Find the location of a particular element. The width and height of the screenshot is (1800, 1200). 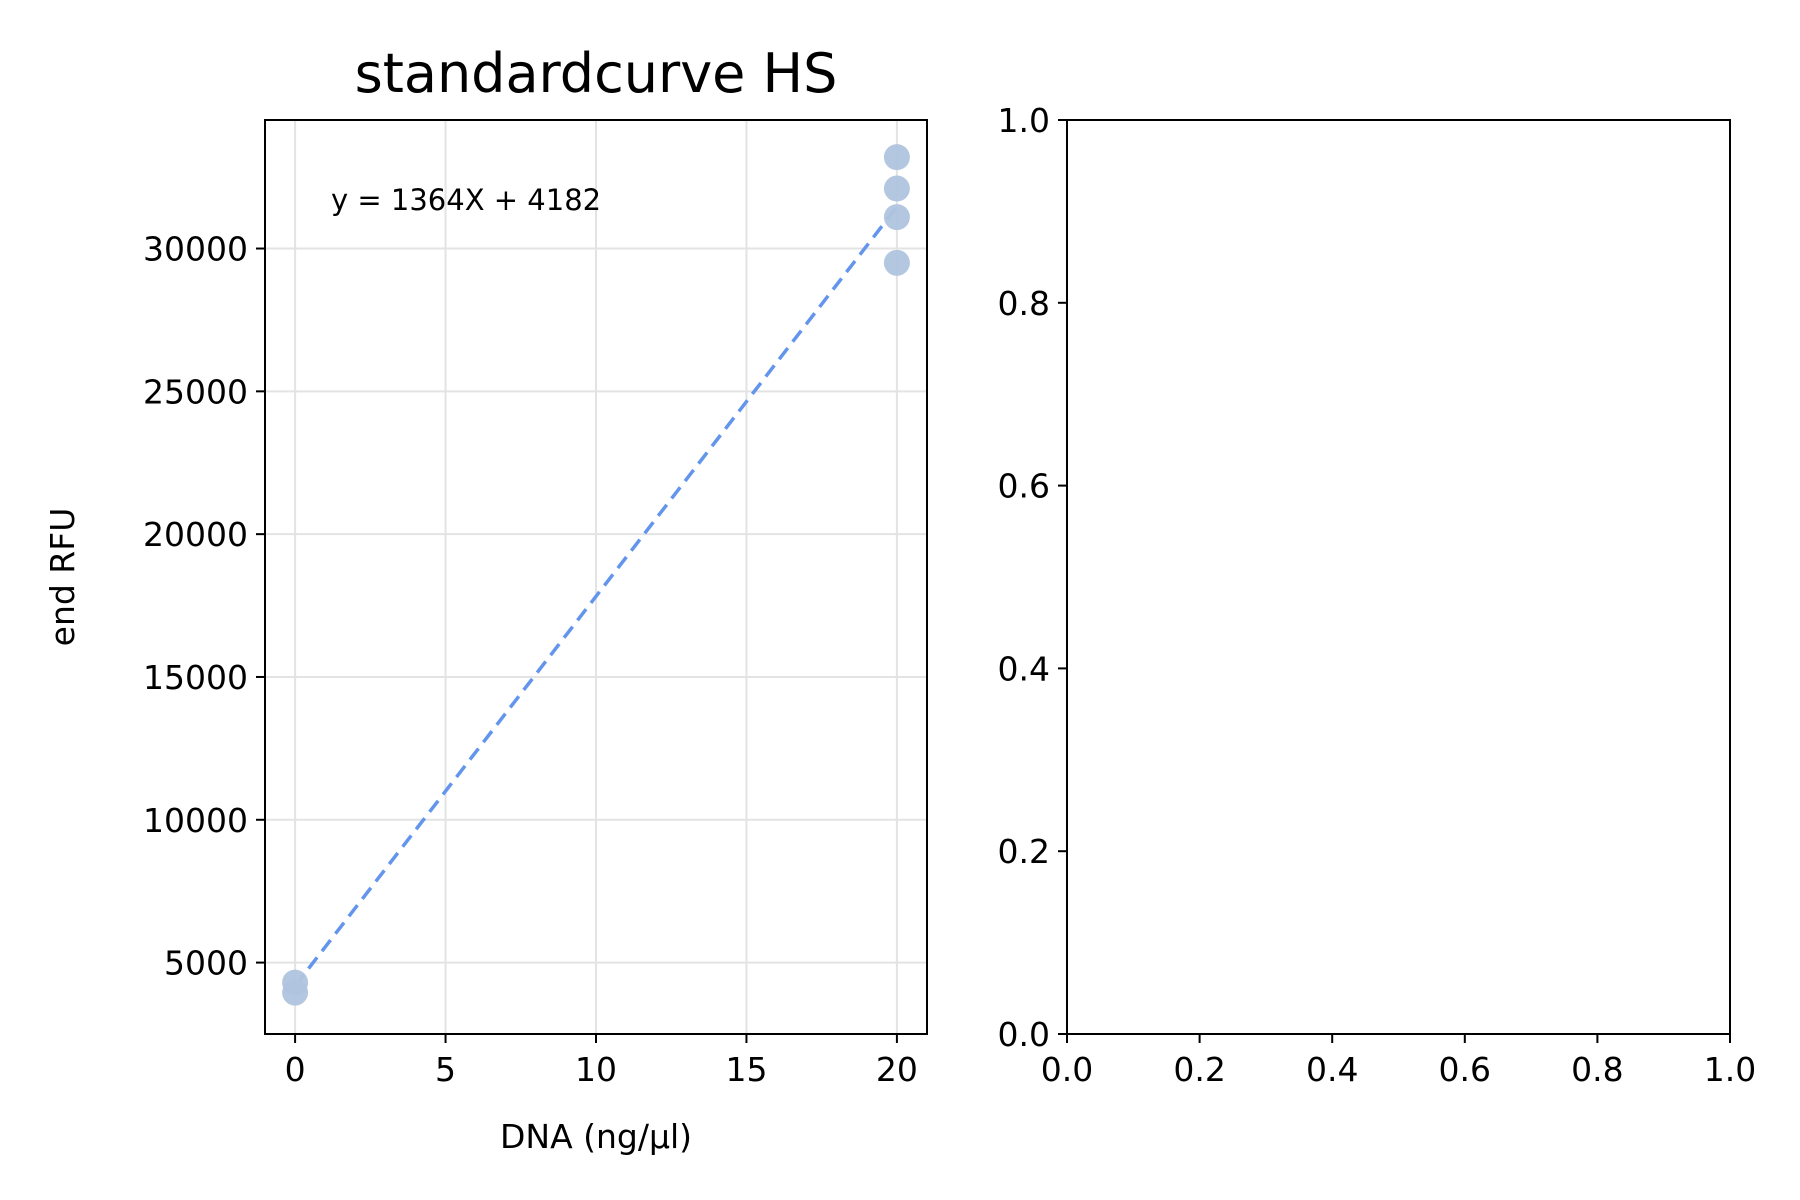

y-tick-label: 15000 is located at coordinates (195, 677).